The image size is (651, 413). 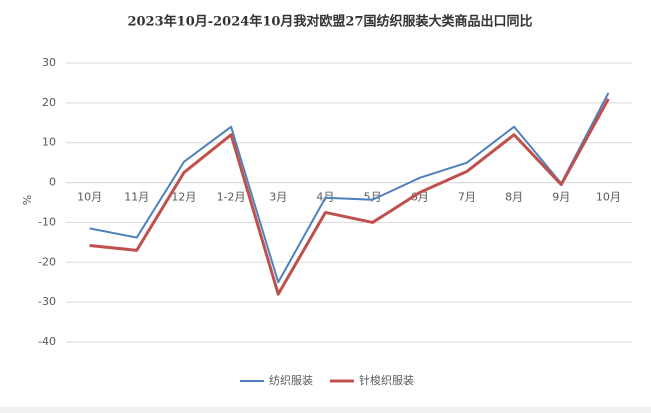 I want to click on y-tick-label: 0, so click(x=52, y=182).